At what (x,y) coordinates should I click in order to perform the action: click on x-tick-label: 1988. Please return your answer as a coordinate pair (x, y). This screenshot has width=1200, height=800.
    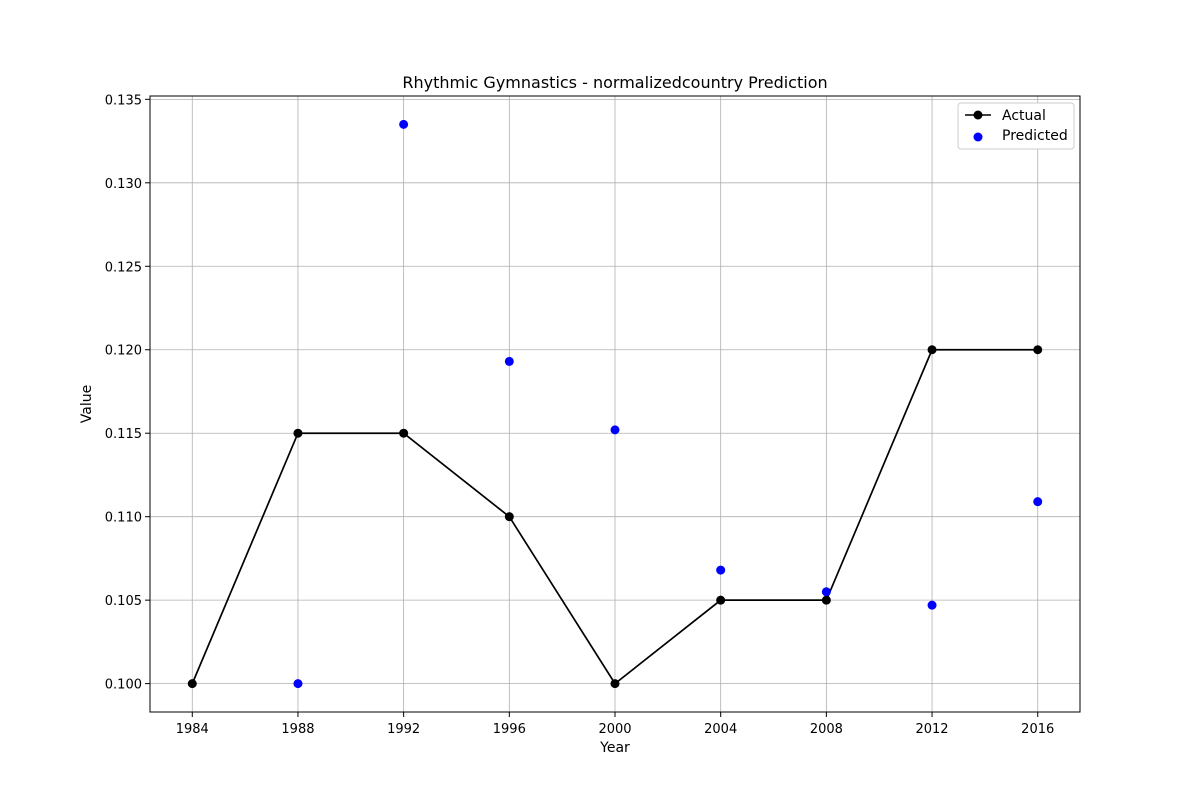
    Looking at the image, I should click on (297, 729).